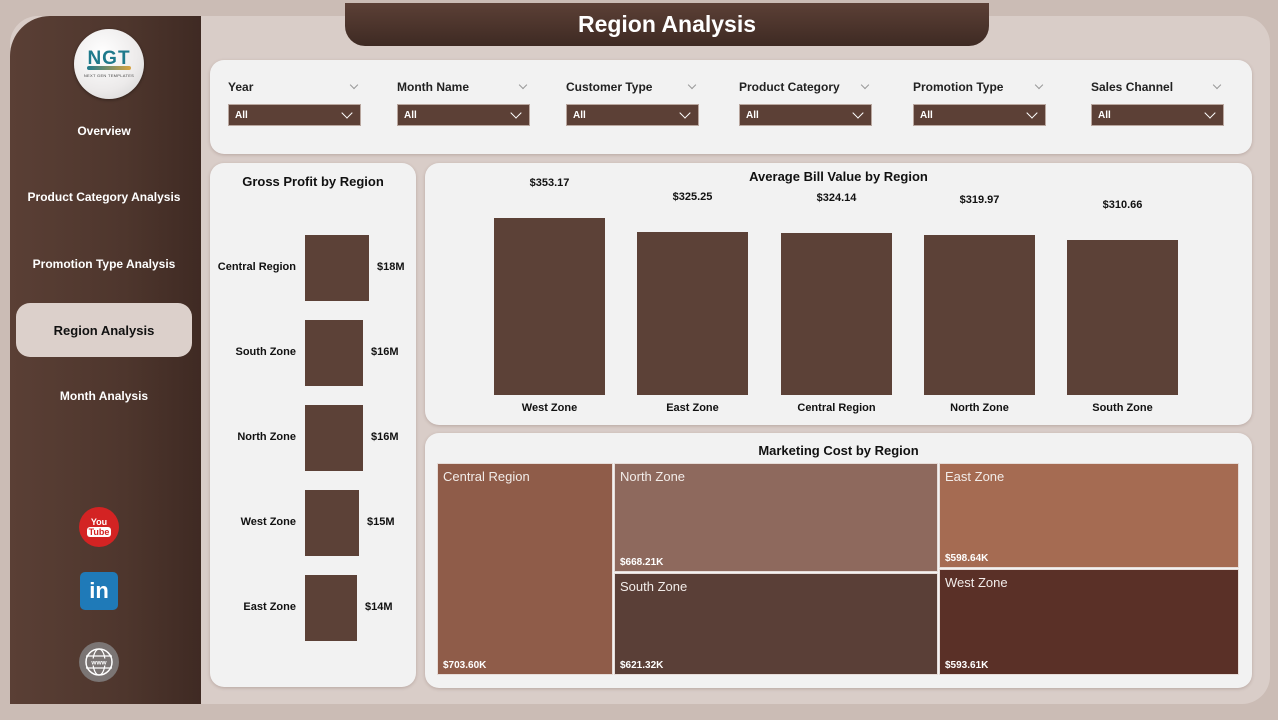 Image resolution: width=1278 pixels, height=720 pixels. I want to click on sidebar-item-label: Month Analysis, so click(104, 396).